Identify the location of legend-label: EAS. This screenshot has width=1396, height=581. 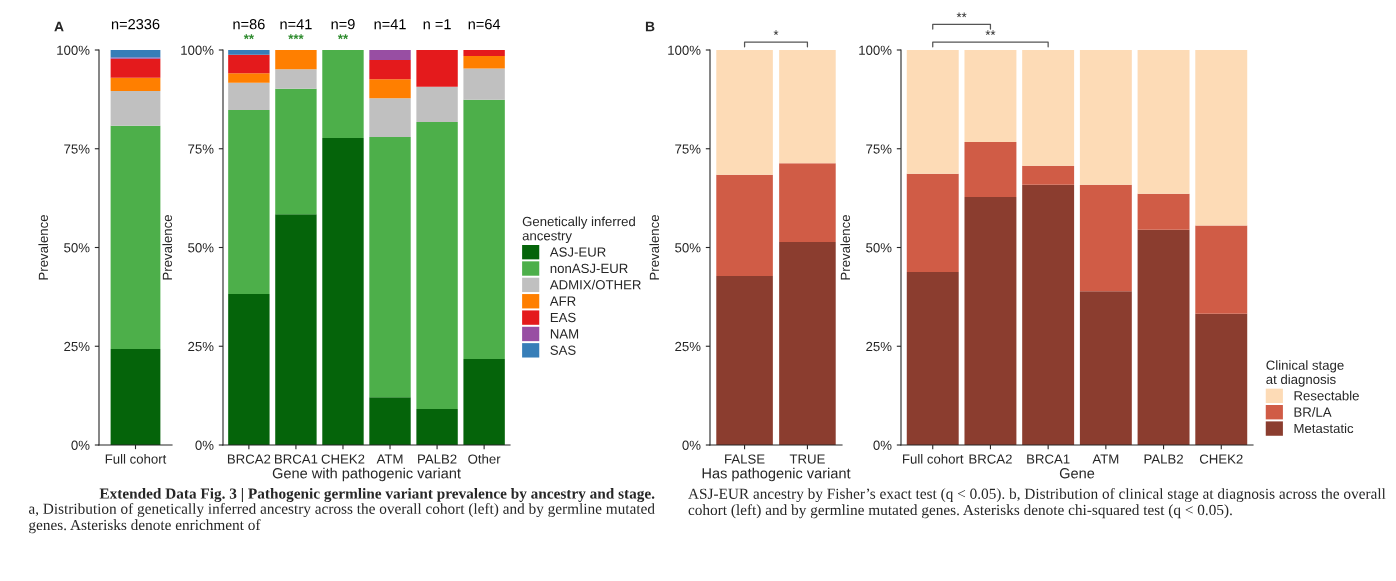
(563, 317).